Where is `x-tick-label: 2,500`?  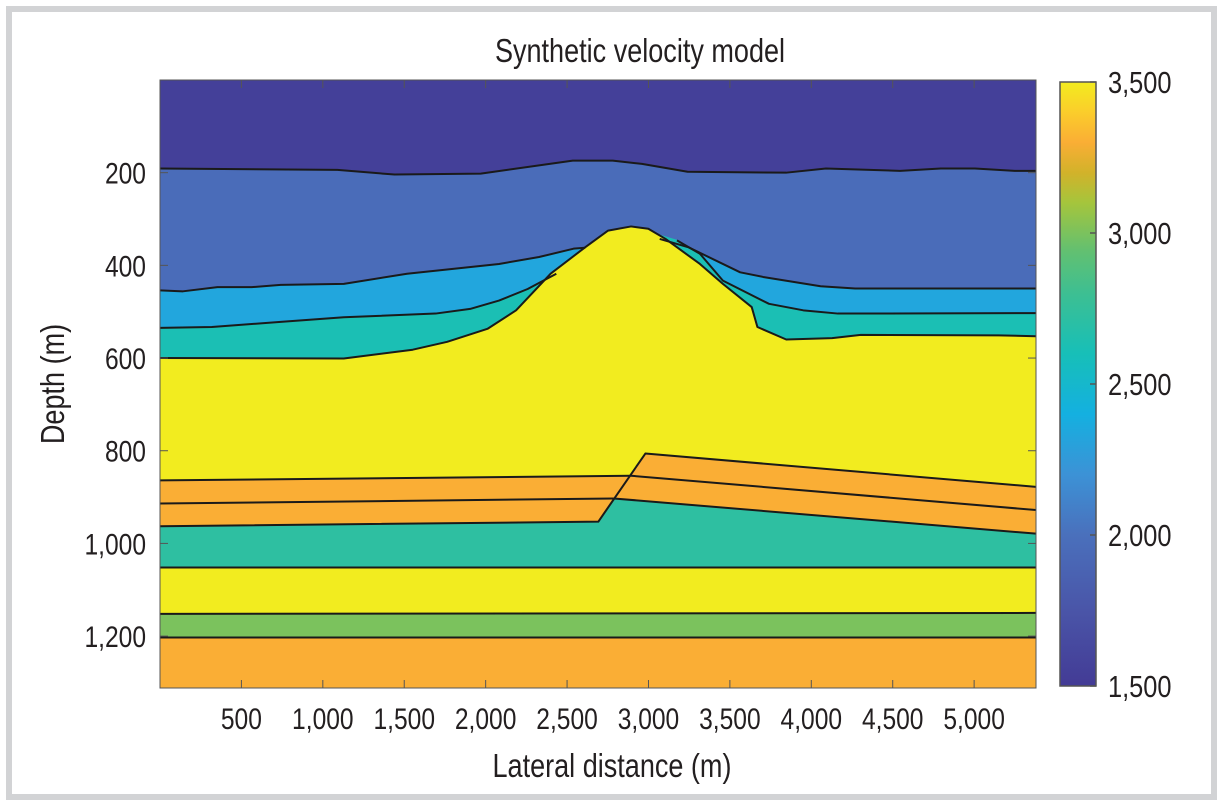
x-tick-label: 2,500 is located at coordinates (567, 719).